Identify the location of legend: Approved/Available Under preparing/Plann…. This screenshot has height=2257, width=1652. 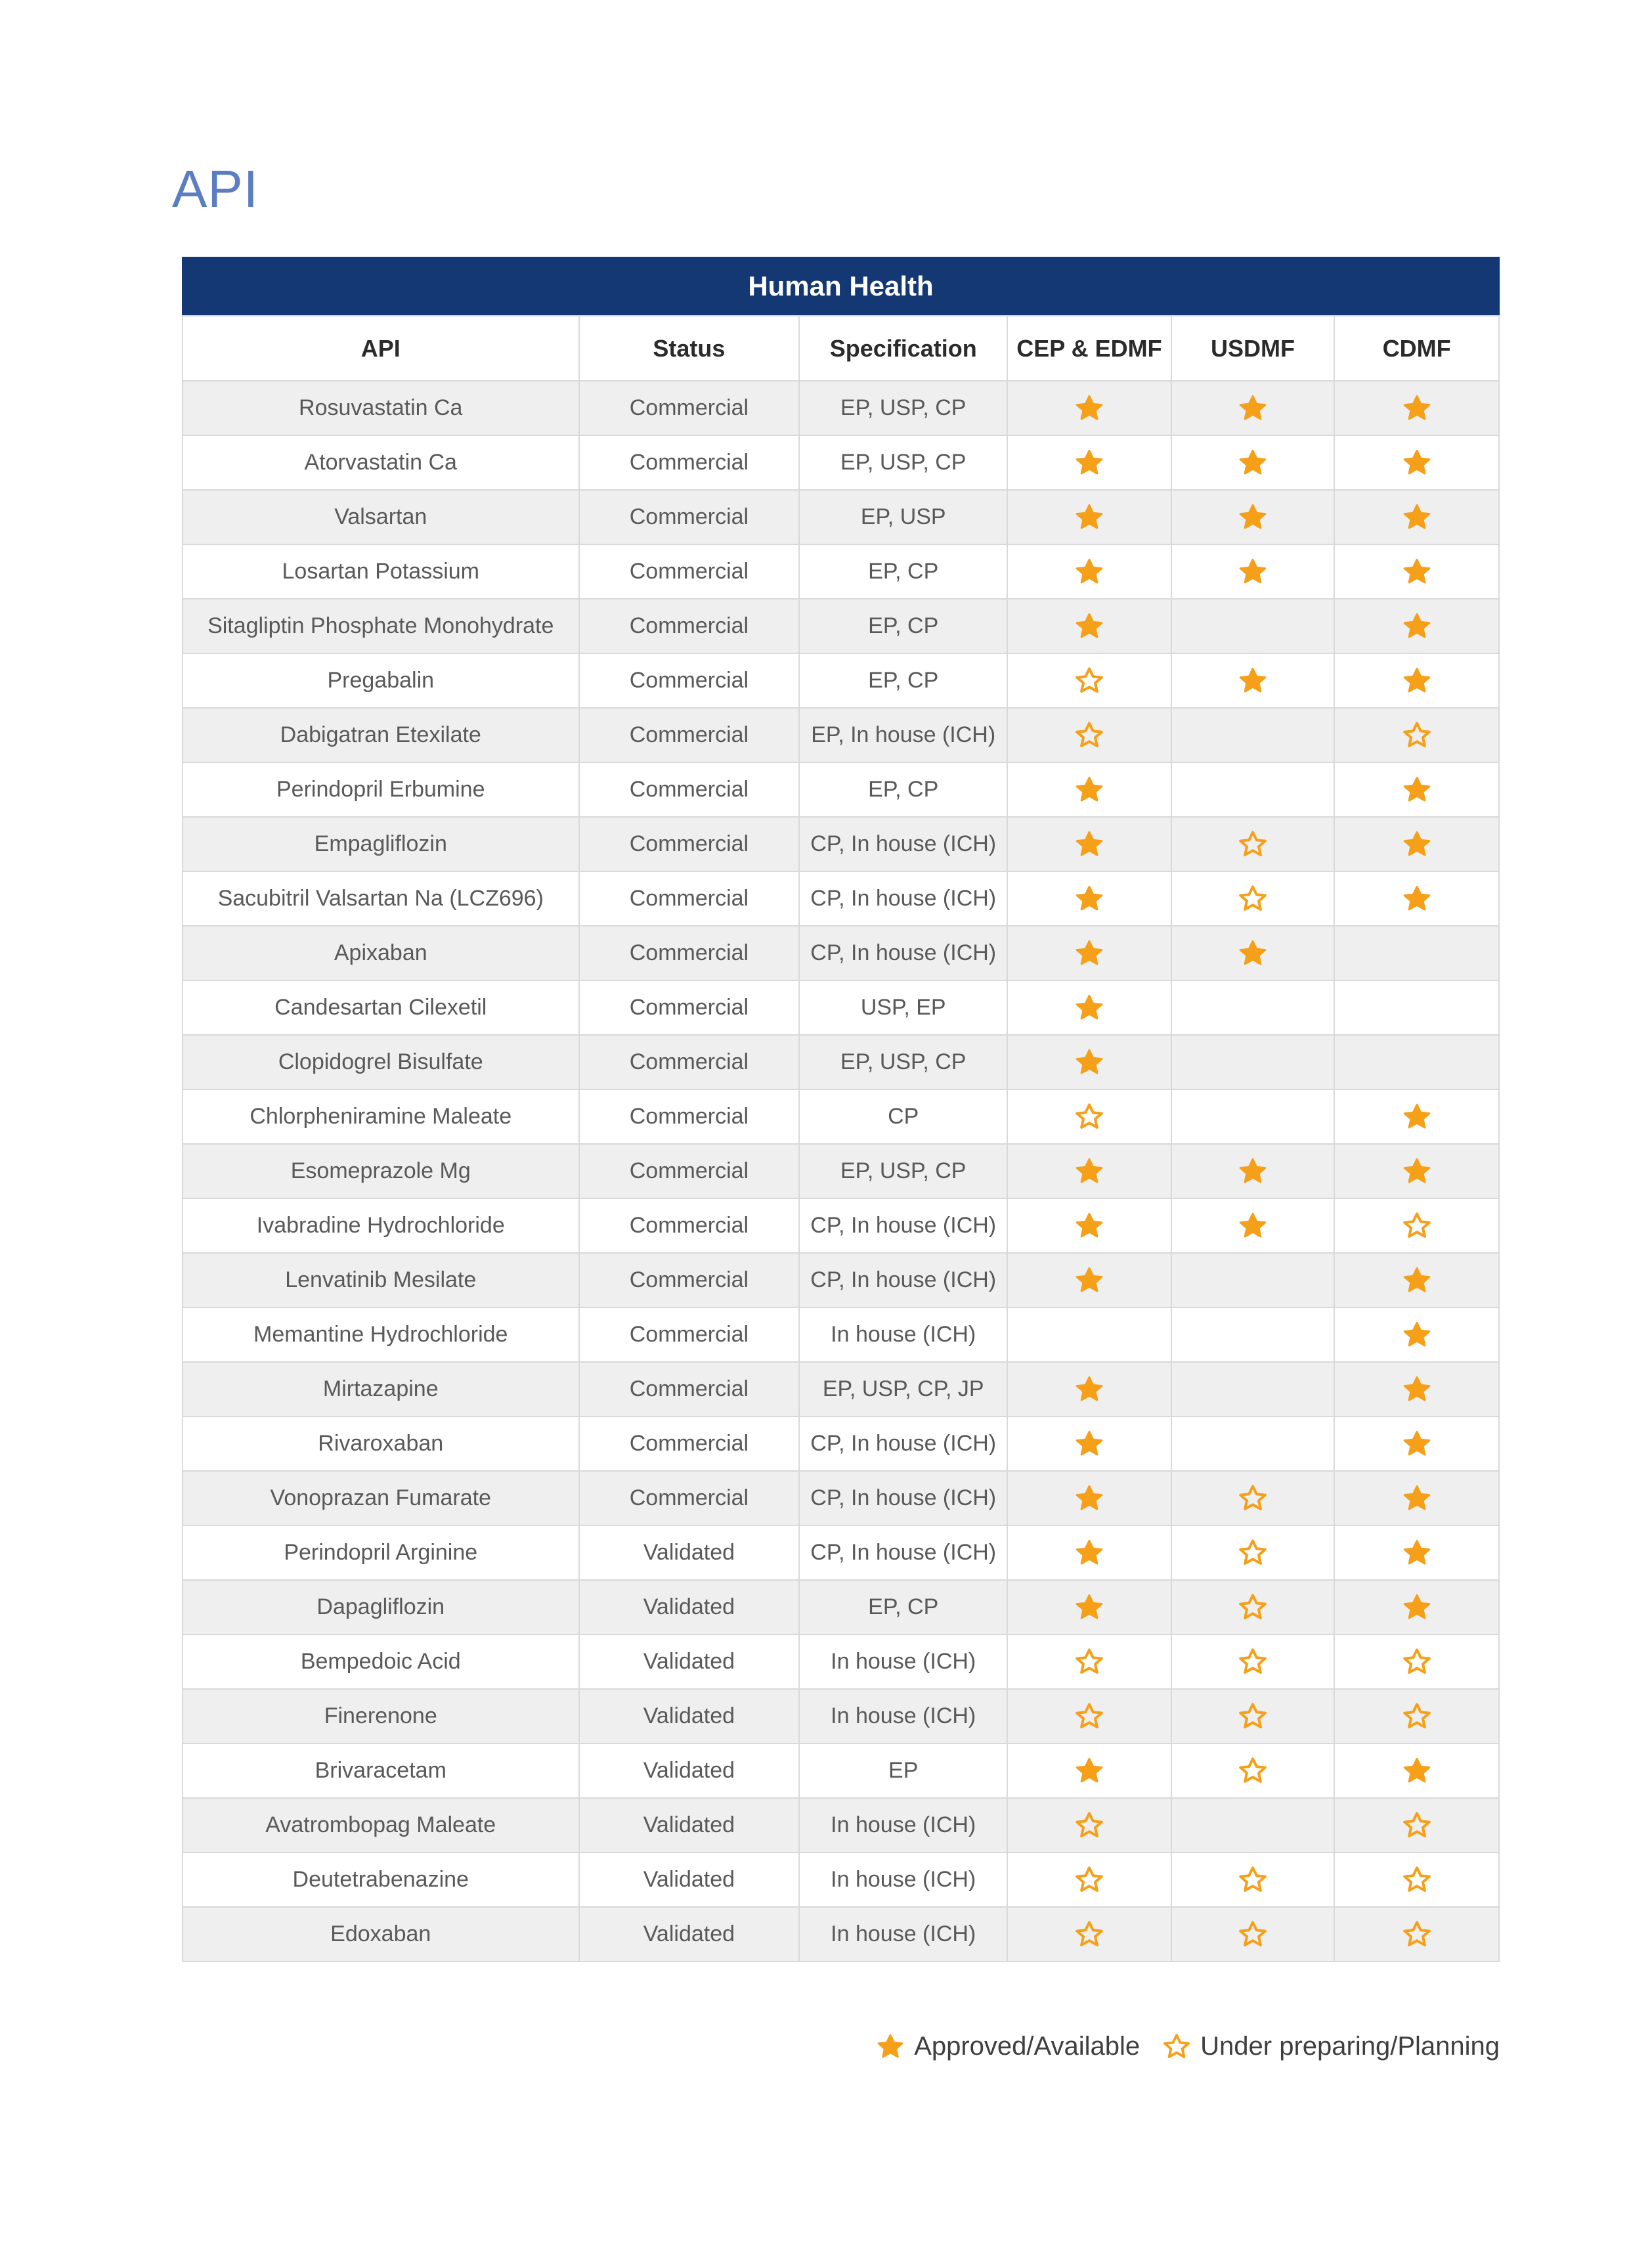
(841, 2046).